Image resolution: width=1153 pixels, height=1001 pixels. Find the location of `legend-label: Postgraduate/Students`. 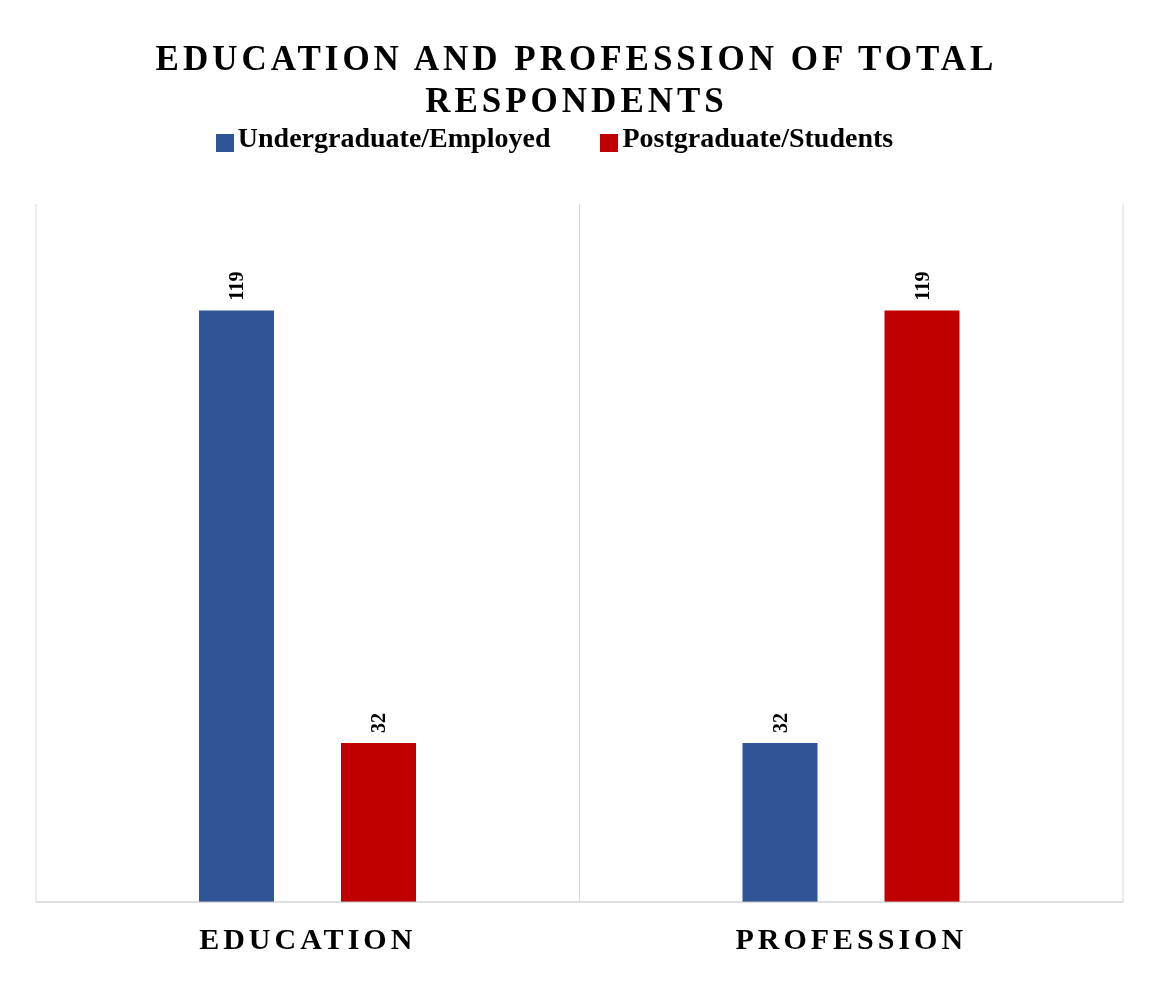

legend-label: Postgraduate/Students is located at coordinates (758, 137).